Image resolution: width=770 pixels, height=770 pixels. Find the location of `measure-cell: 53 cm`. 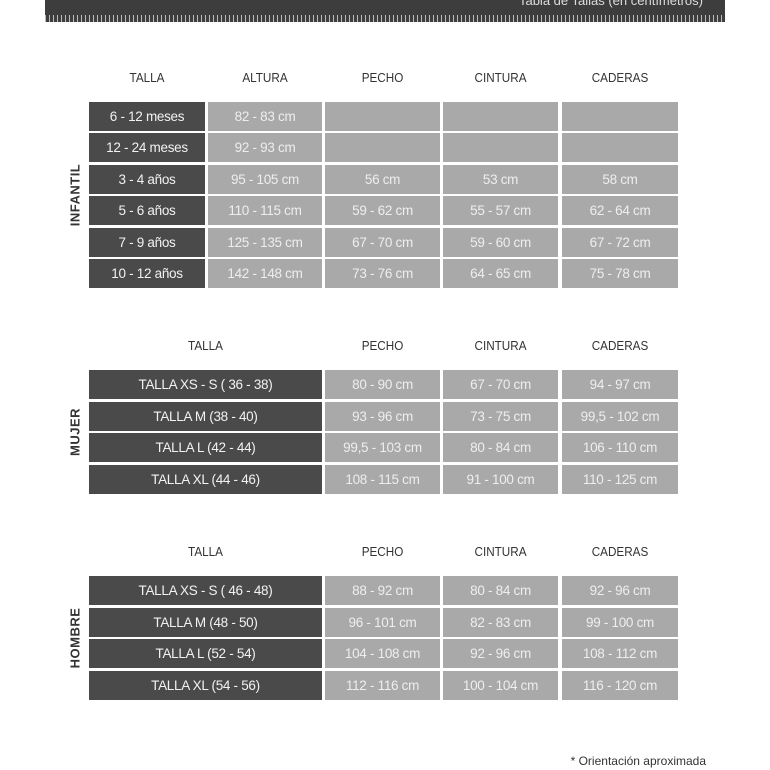

measure-cell: 53 cm is located at coordinates (500, 179).